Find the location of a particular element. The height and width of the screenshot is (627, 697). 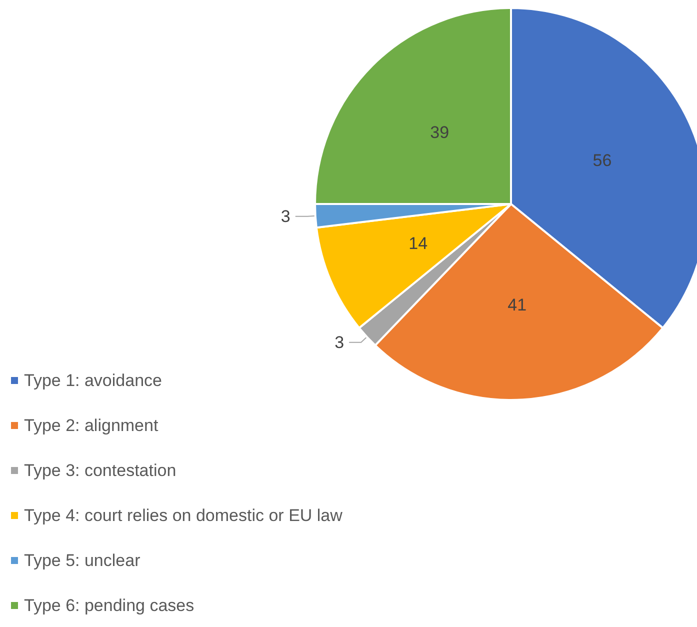

legend-label: Type 4: court relies on domestic or EU law is located at coordinates (184, 515).